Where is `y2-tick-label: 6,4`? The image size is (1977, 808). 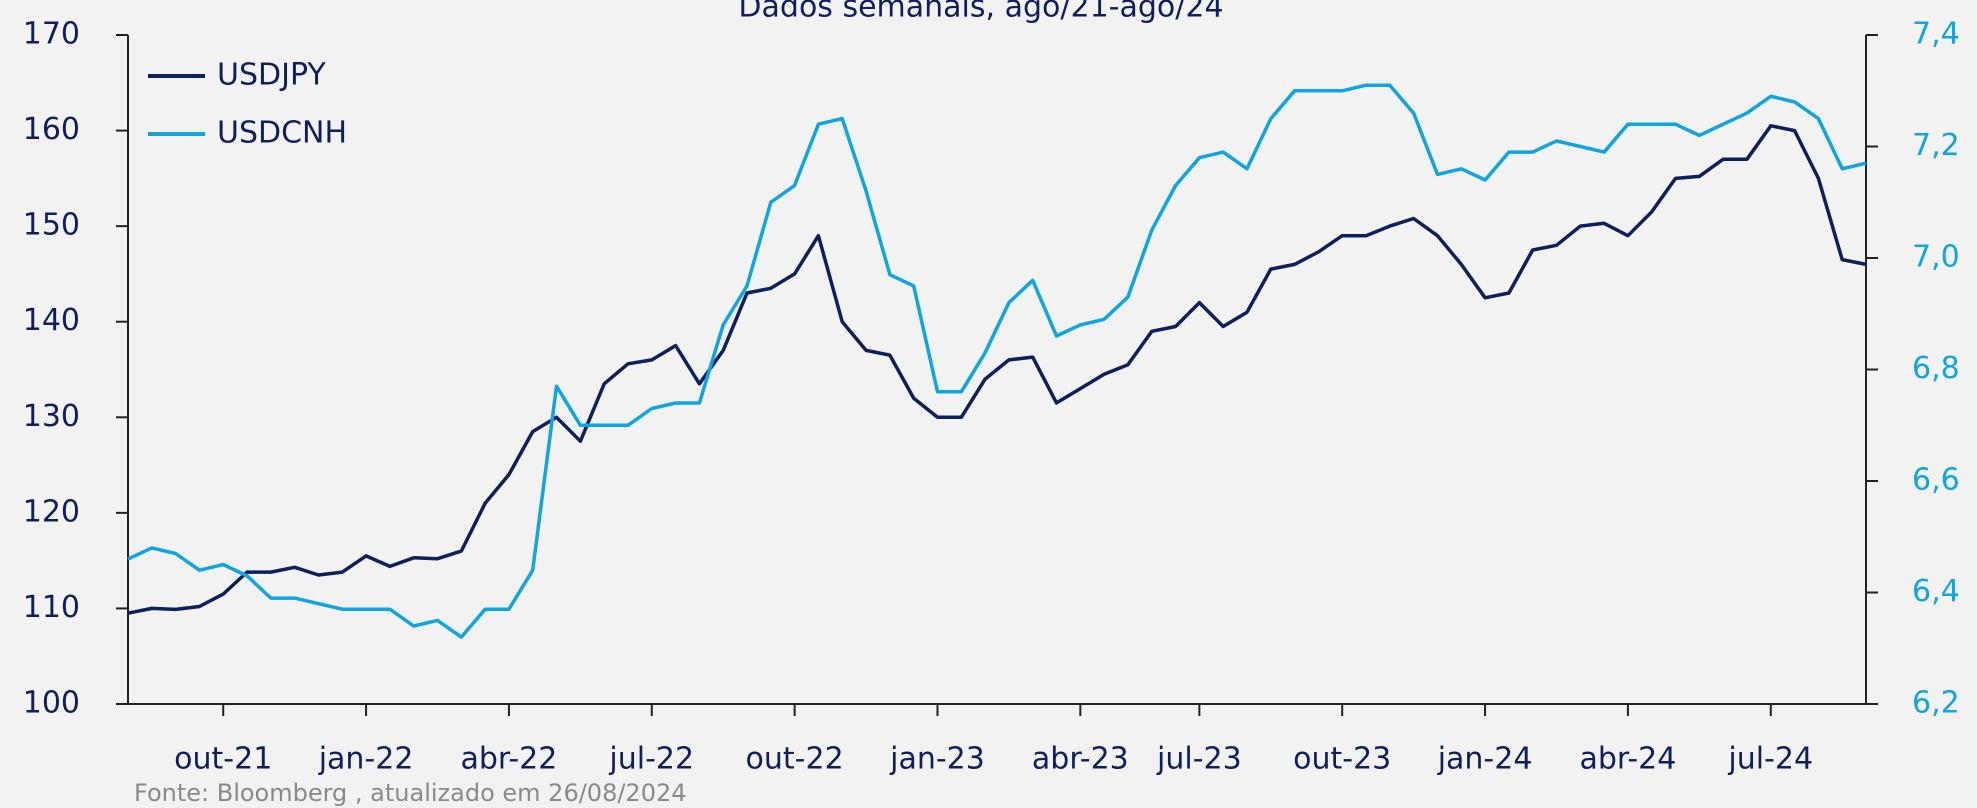 y2-tick-label: 6,4 is located at coordinates (1936, 591).